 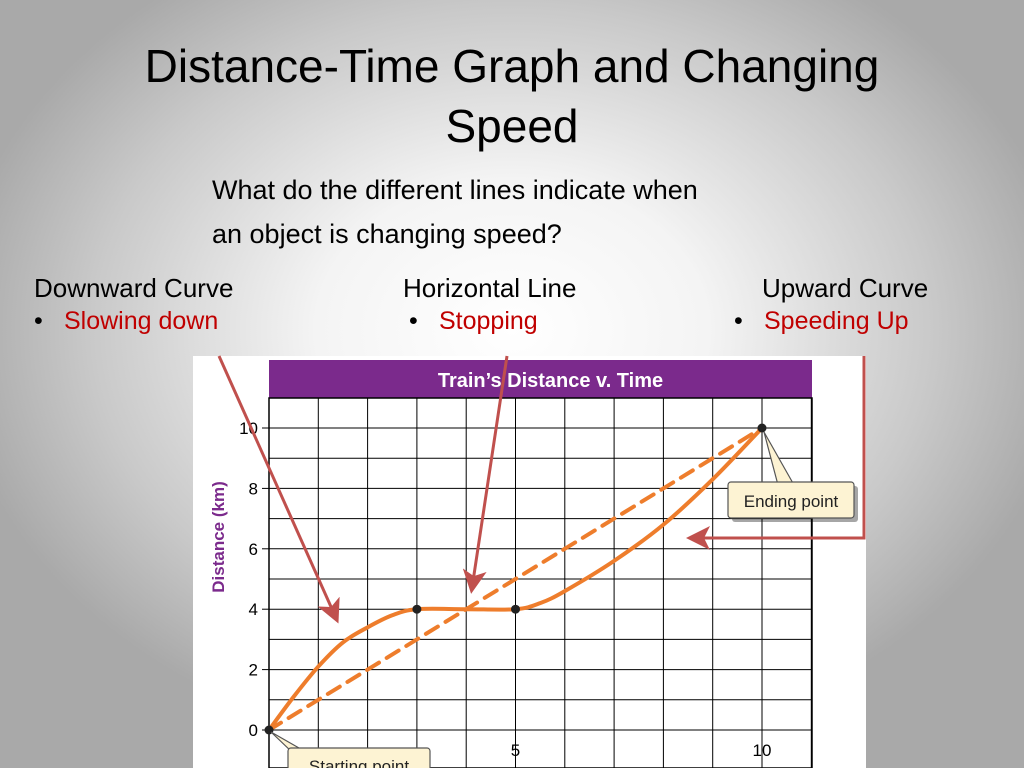 I want to click on column-horizontal-line: Horizontal Line • Stopping, so click(x=489, y=305).